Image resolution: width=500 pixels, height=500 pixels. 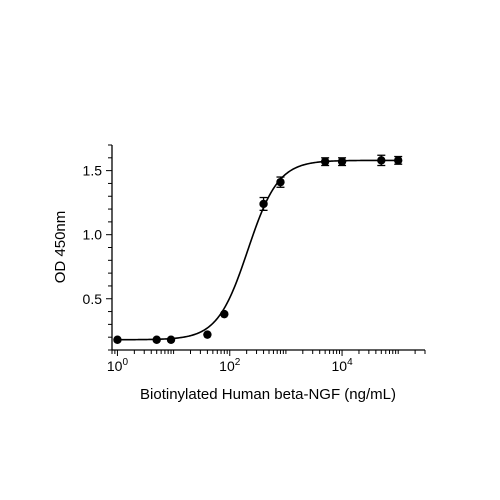 I want to click on y-tick-label: 1.5, so click(x=93, y=171).